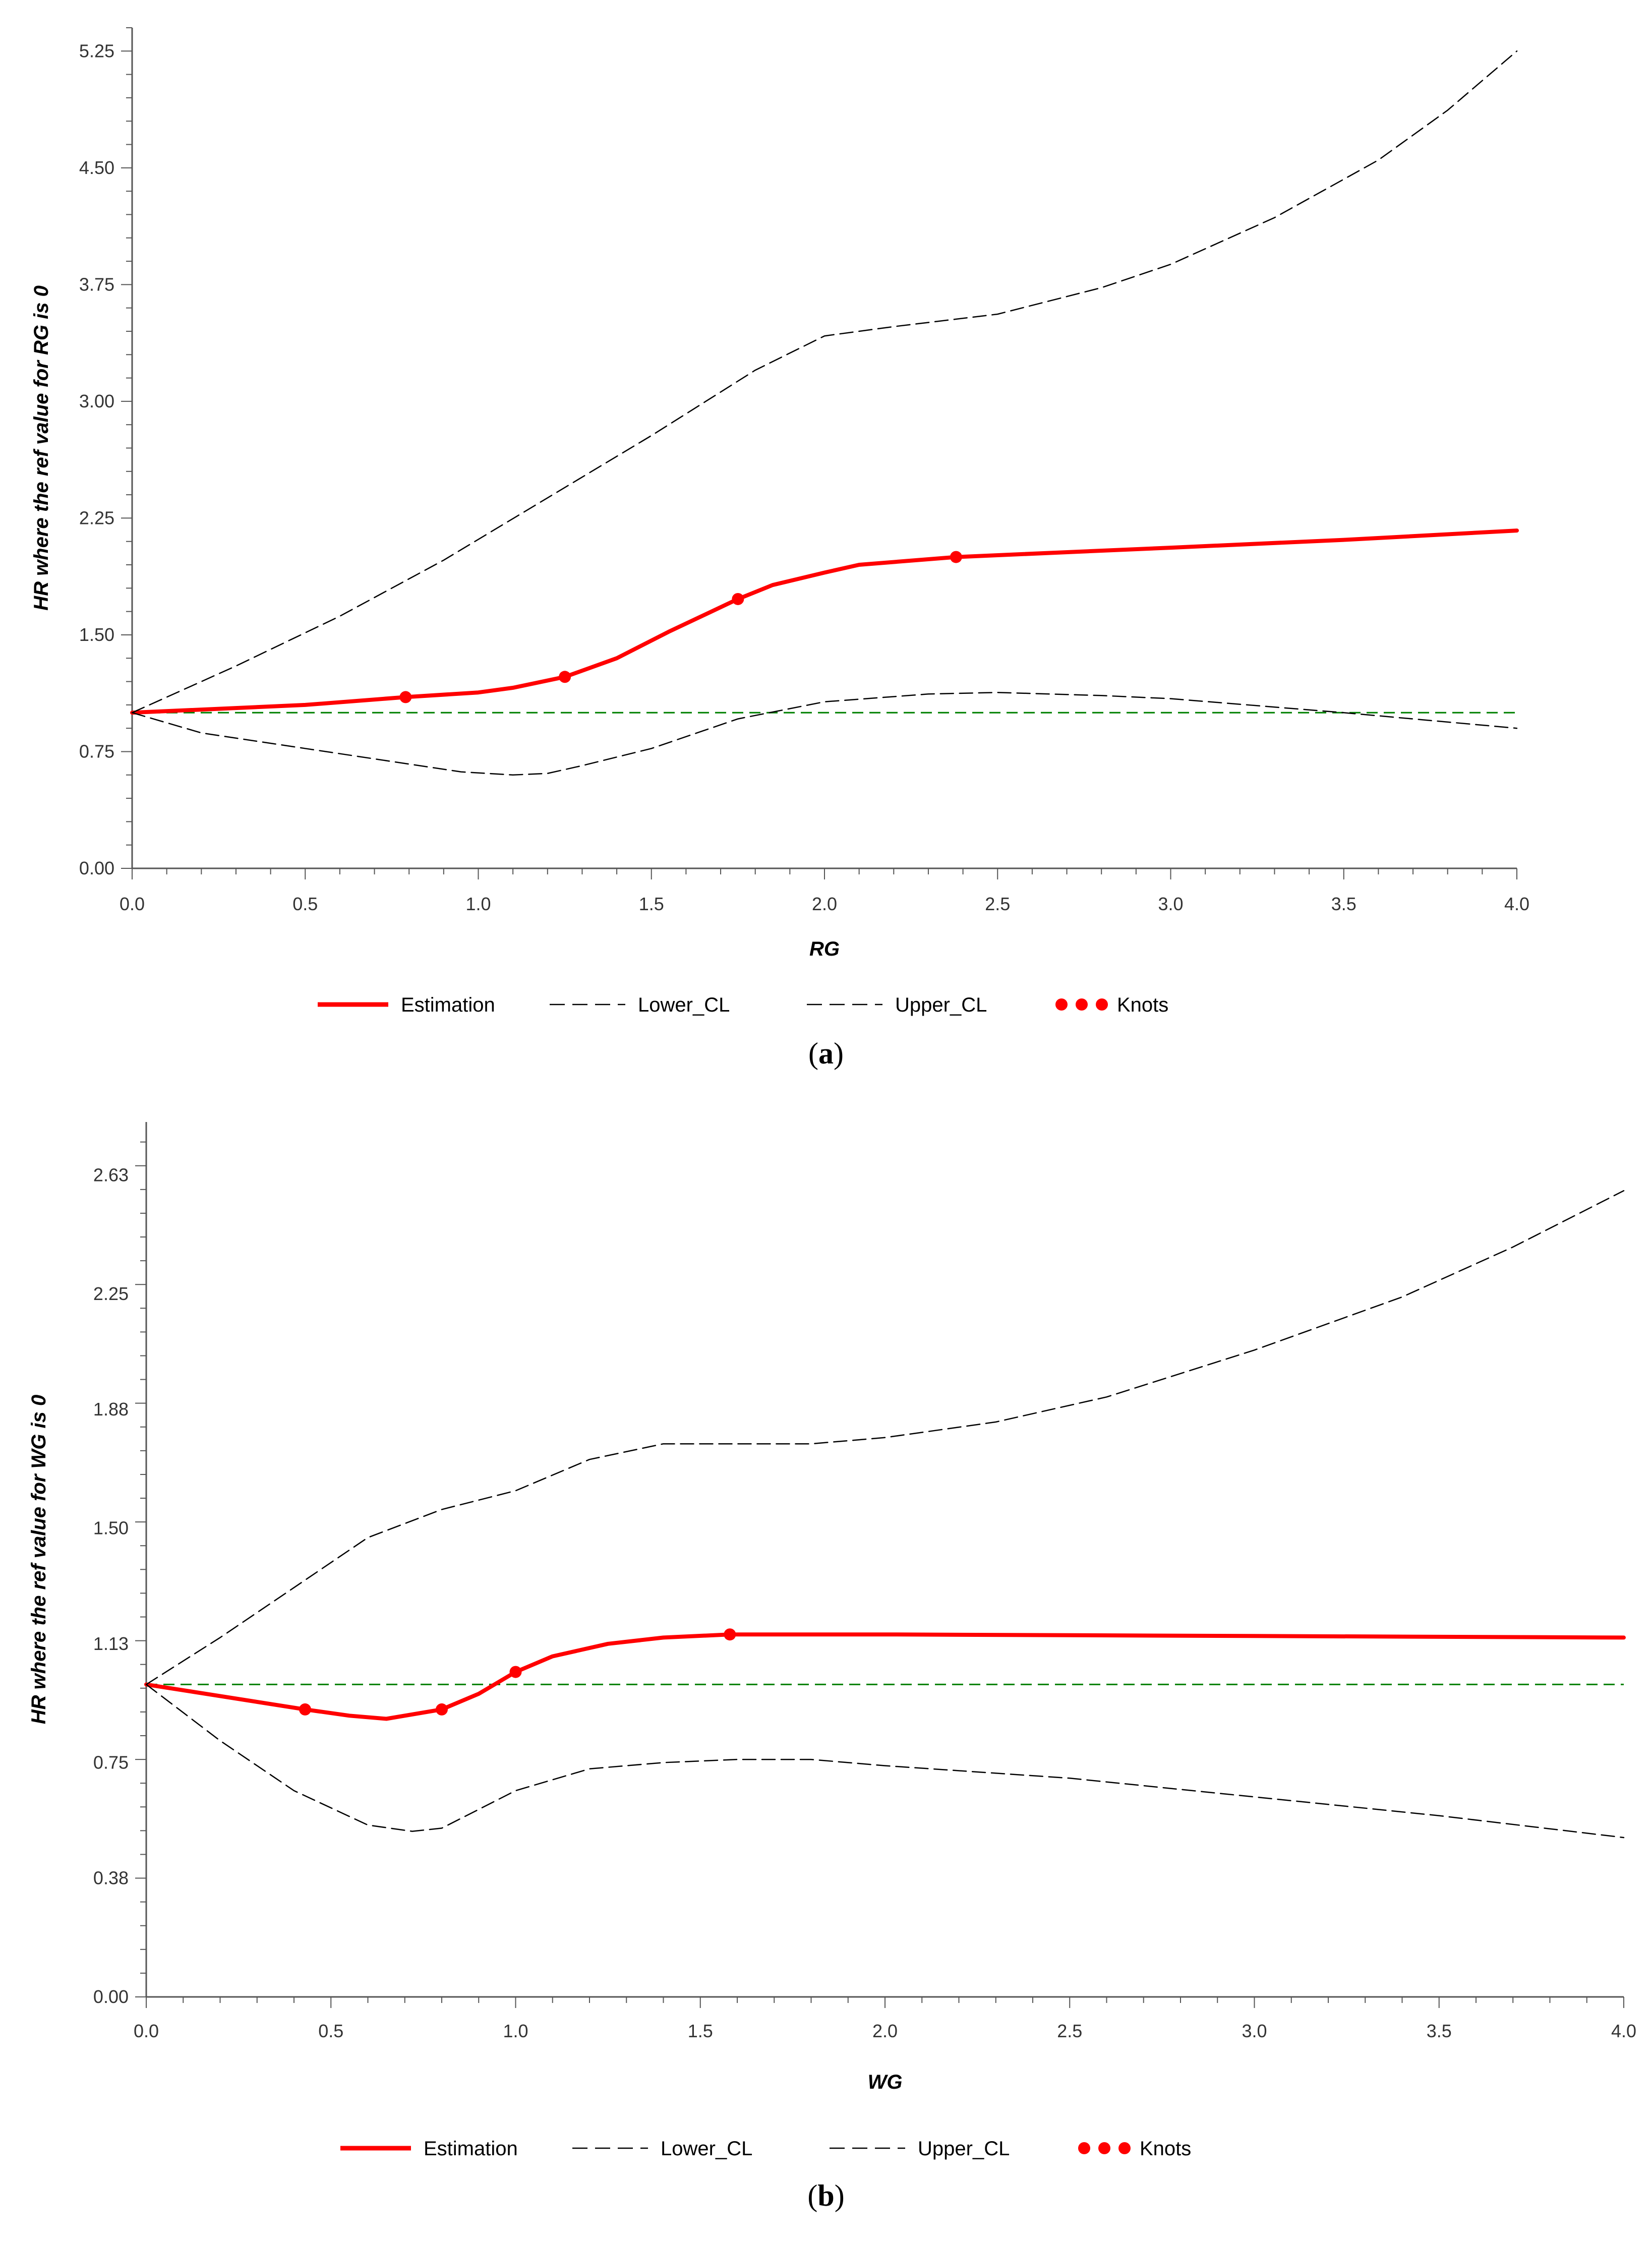  What do you see at coordinates (96, 284) in the screenshot?
I see `panel-a-y-tick-label: 3.75` at bounding box center [96, 284].